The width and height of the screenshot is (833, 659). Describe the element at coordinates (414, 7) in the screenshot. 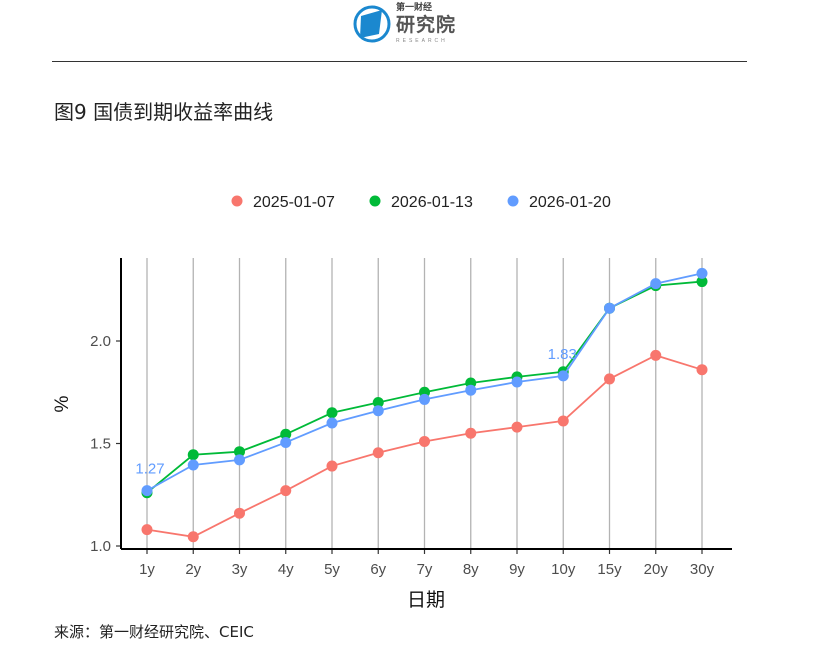

I see `logo-top: 第一财经` at that location.